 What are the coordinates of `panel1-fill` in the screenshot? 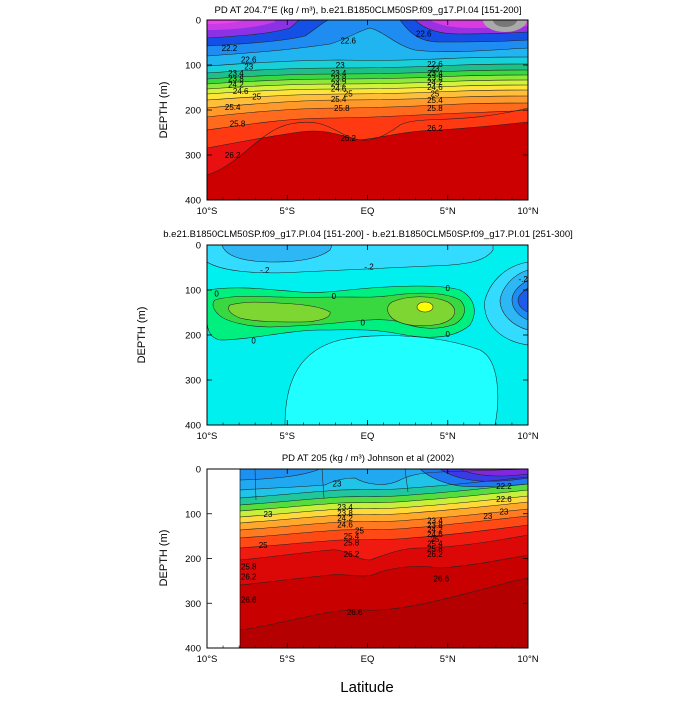 It's located at (367, 110).